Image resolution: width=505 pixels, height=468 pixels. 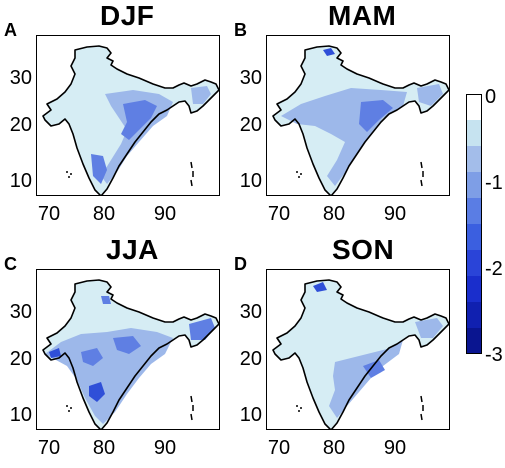 I want to click on panel-title: DJF, so click(x=127, y=15).